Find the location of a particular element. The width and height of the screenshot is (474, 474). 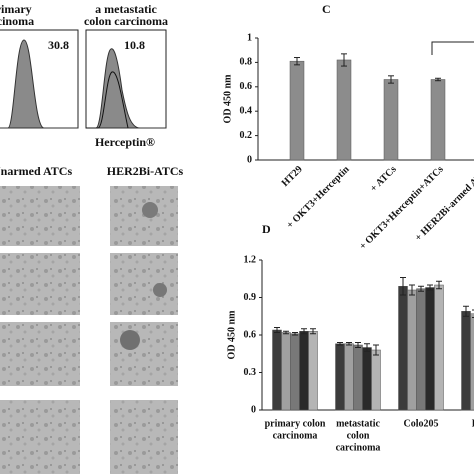

x-tick-label: + ATCs is located at coordinates (383, 179).